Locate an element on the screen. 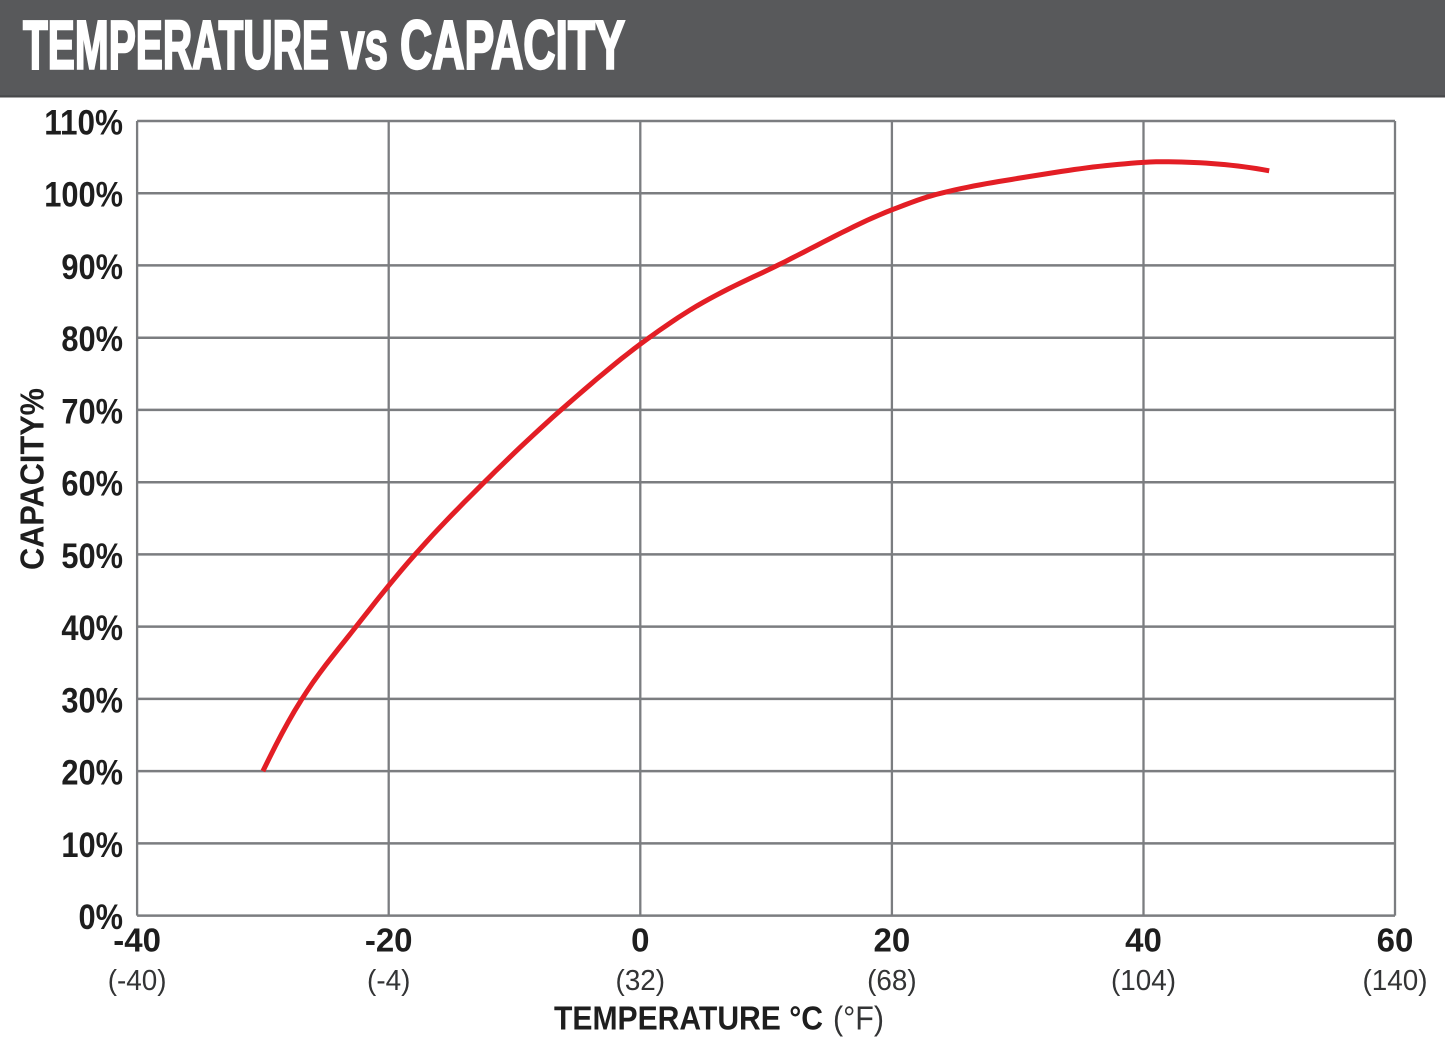  svg-text: 110% is located at coordinates (83, 123).